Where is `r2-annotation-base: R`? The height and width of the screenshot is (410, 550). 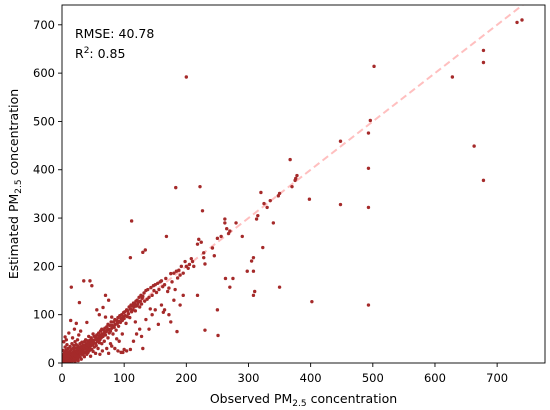 r2-annotation-base: R is located at coordinates (79, 53).